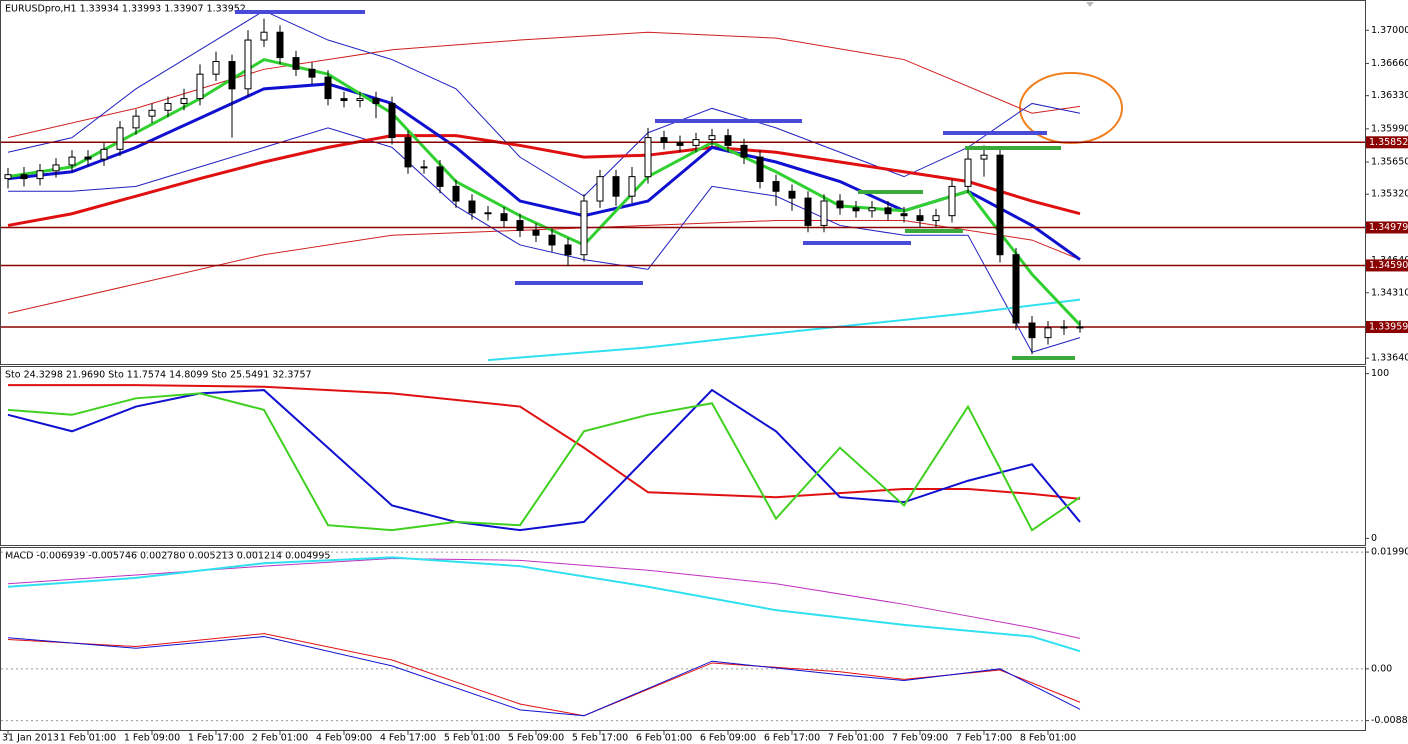 This screenshot has width=1408, height=744. I want to click on level-label: 1.34979, so click(1388, 227).